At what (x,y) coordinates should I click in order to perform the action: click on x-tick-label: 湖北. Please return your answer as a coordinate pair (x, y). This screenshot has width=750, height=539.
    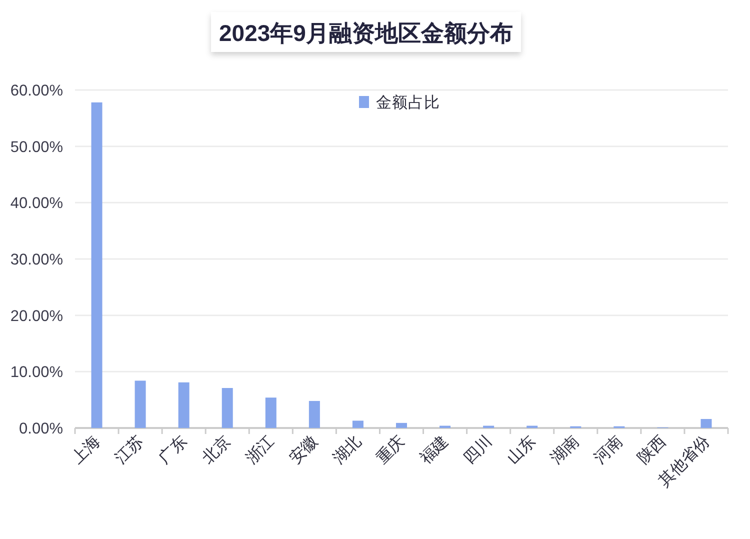
    Looking at the image, I should click on (347, 450).